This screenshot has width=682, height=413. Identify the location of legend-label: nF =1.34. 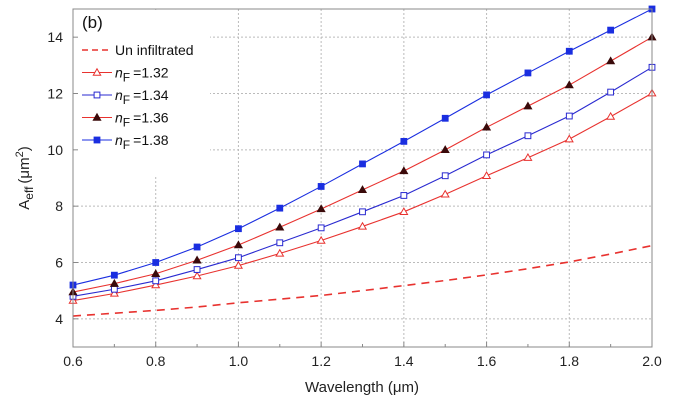
(142, 97).